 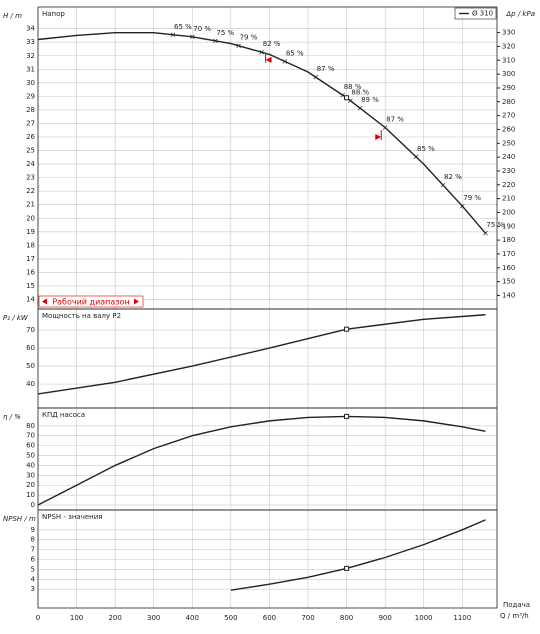 What do you see at coordinates (508, 143) in the screenshot?
I see `y2-tick-label: 250` at bounding box center [508, 143].